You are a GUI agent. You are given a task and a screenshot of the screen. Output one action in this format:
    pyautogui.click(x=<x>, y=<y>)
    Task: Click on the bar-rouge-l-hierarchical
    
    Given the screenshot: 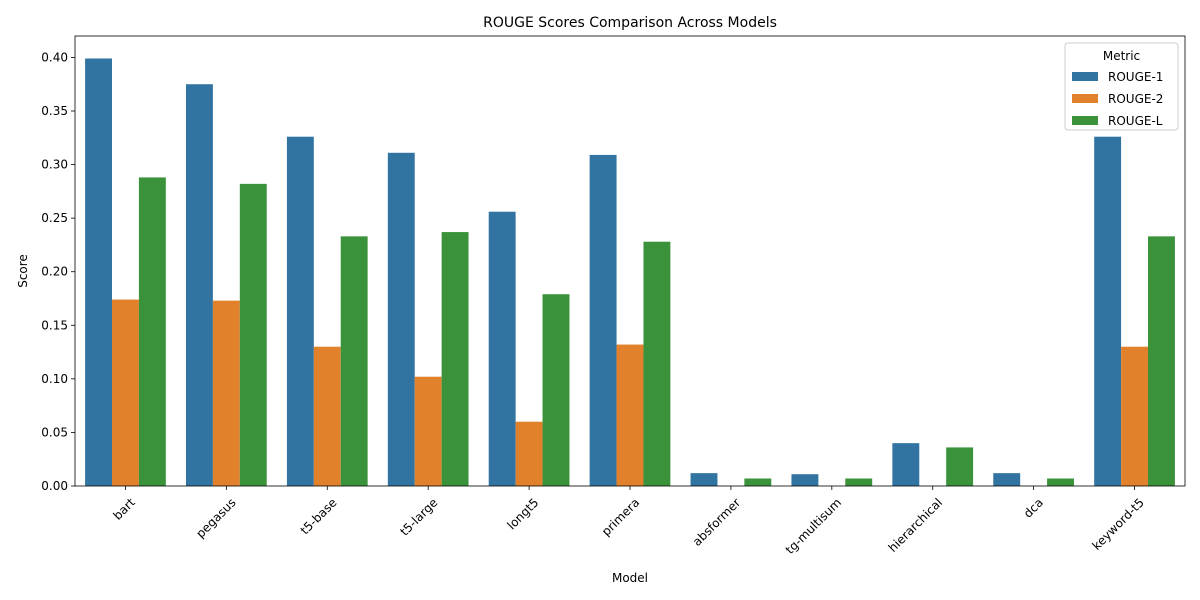 What is the action you would take?
    pyautogui.click(x=960, y=466)
    